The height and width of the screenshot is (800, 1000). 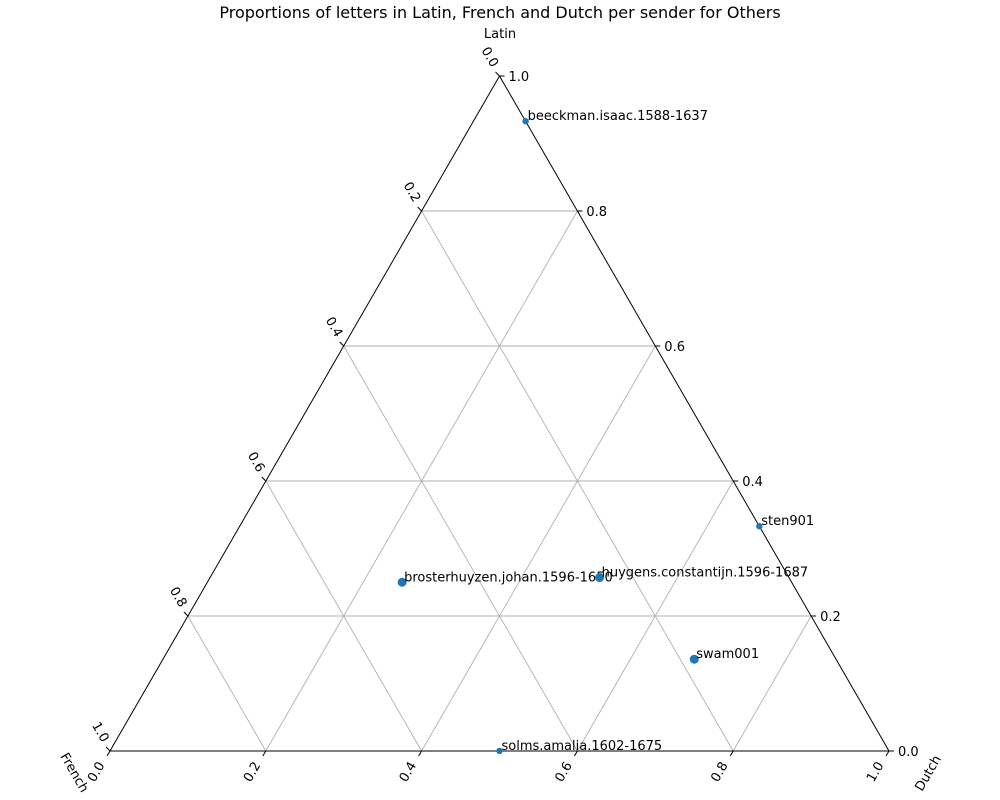 What do you see at coordinates (596, 212) in the screenshot?
I see `tick-label-latin: 0.8` at bounding box center [596, 212].